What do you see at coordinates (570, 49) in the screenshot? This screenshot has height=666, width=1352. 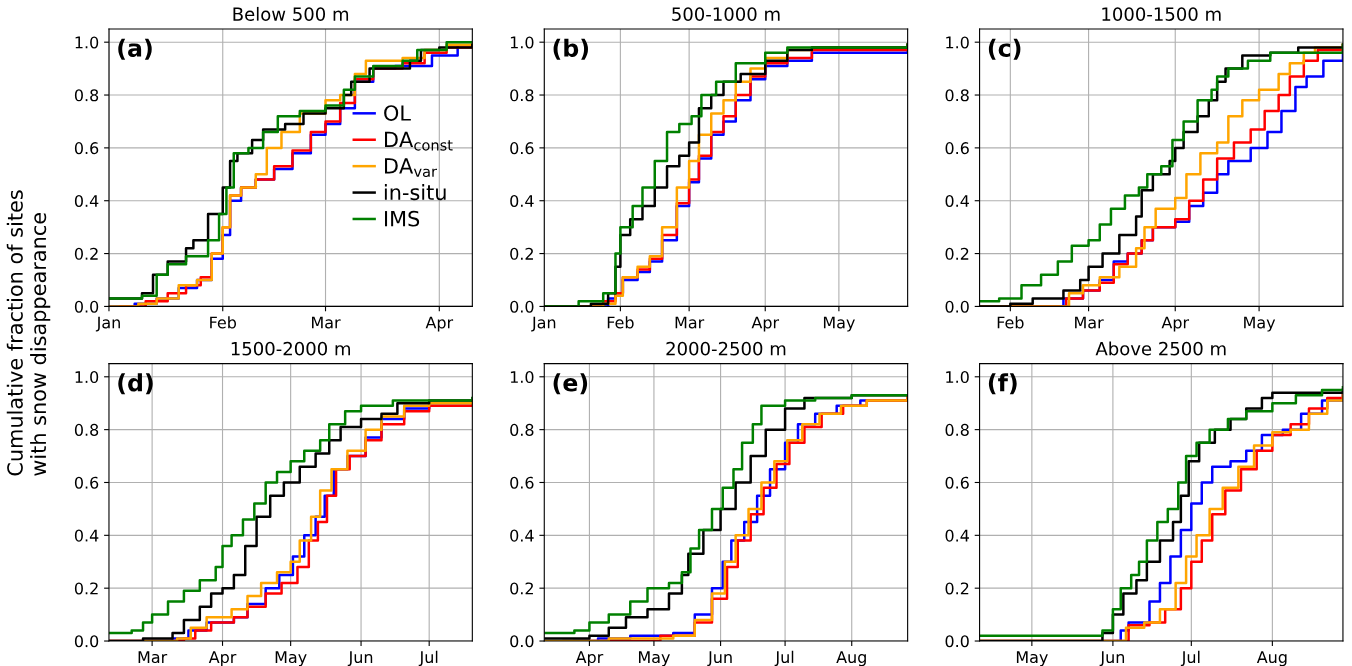 I see `annotation: (b)` at bounding box center [570, 49].